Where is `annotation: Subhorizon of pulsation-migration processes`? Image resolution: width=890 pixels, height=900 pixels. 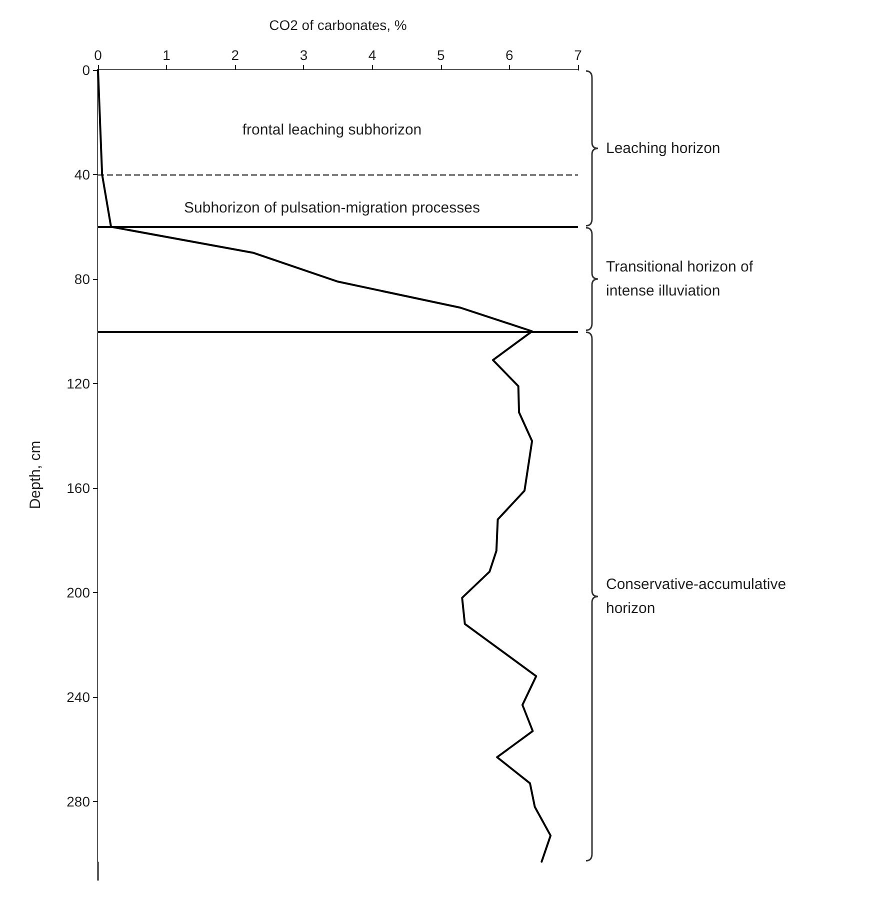 annotation: Subhorizon of pulsation-migration processes is located at coordinates (332, 208).